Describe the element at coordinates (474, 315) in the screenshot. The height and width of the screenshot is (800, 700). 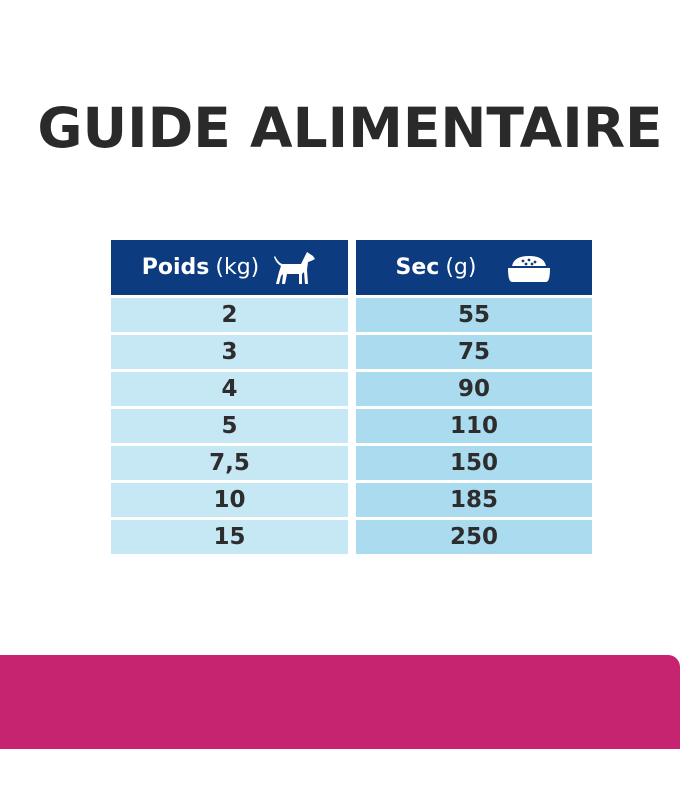
I see `dry-food-cell: 55` at that location.